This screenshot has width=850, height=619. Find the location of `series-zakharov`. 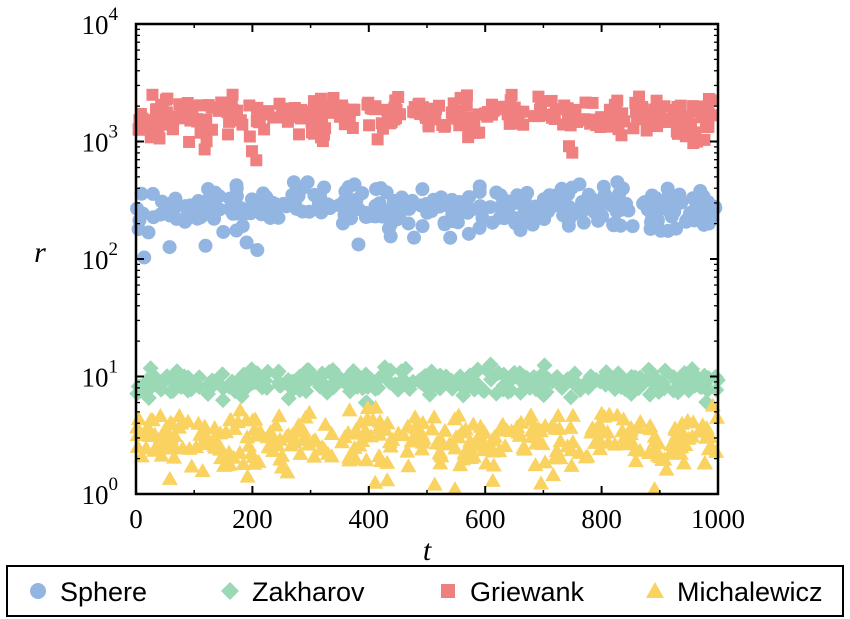

series-zakharov is located at coordinates (427, 383).